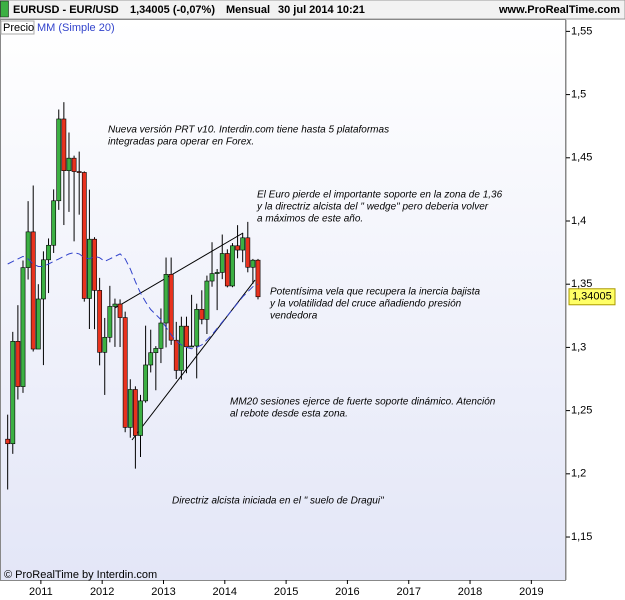 The width and height of the screenshot is (625, 600). Describe the element at coordinates (408, 592) in the screenshot. I see `x-tick-label: 2017` at that location.